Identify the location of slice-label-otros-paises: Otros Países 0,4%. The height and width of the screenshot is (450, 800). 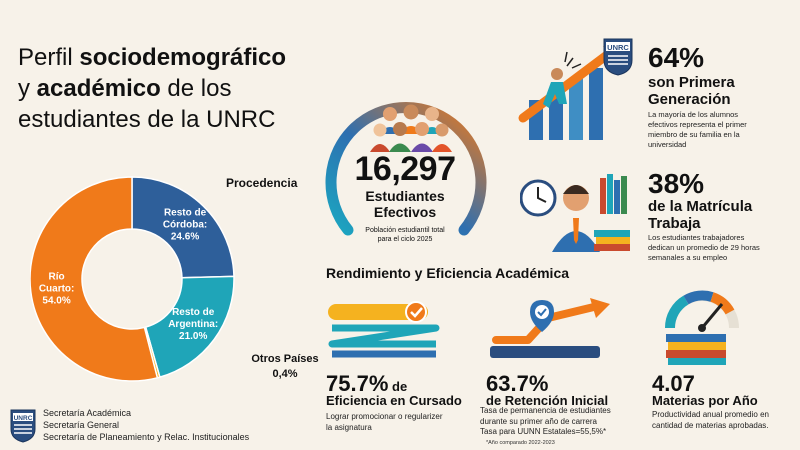
(285, 366).